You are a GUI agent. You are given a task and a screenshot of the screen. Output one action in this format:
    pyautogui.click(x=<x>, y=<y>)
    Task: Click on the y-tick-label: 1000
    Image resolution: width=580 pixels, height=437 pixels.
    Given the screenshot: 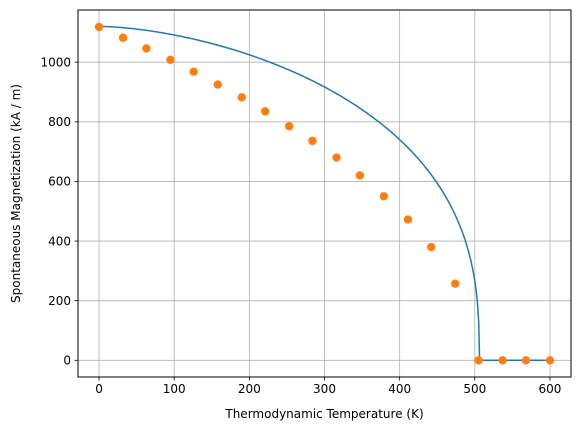 What is the action you would take?
    pyautogui.click(x=55, y=62)
    